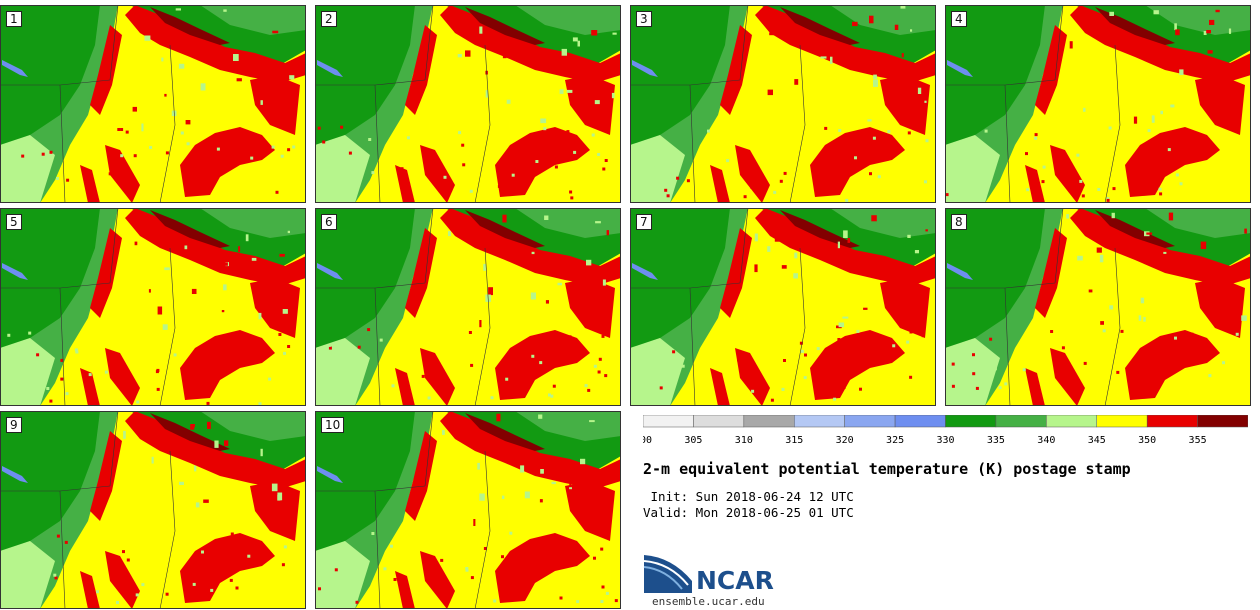 The height and width of the screenshot is (610, 1260). I want to click on member-panel-9: 9, so click(153, 510).